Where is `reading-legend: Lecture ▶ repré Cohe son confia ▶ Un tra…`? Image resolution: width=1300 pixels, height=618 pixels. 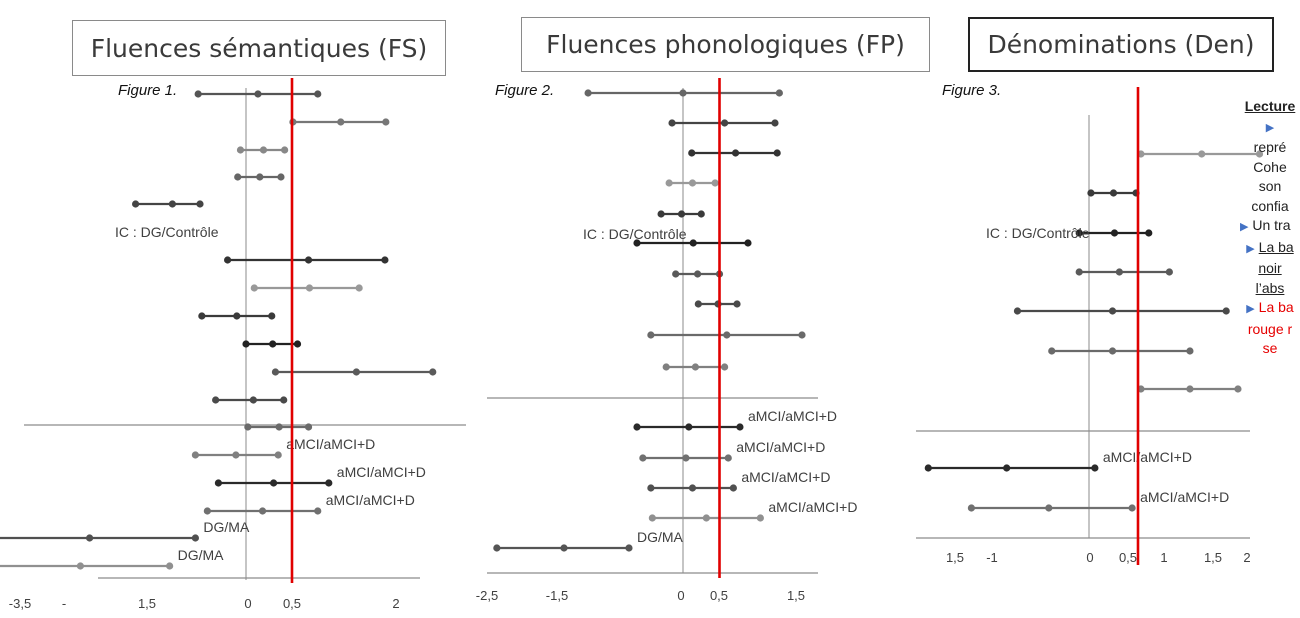
reading-legend: Lecture ▶ repré Cohe son confia ▶ Un tra… is located at coordinates (1270, 228).